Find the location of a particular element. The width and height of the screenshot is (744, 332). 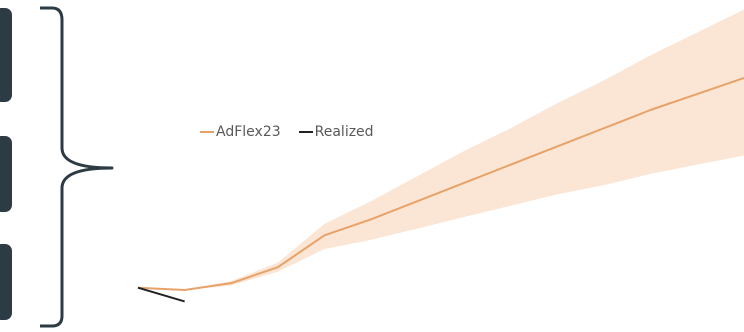

legend-swatch-adflex23 is located at coordinates (207, 132).